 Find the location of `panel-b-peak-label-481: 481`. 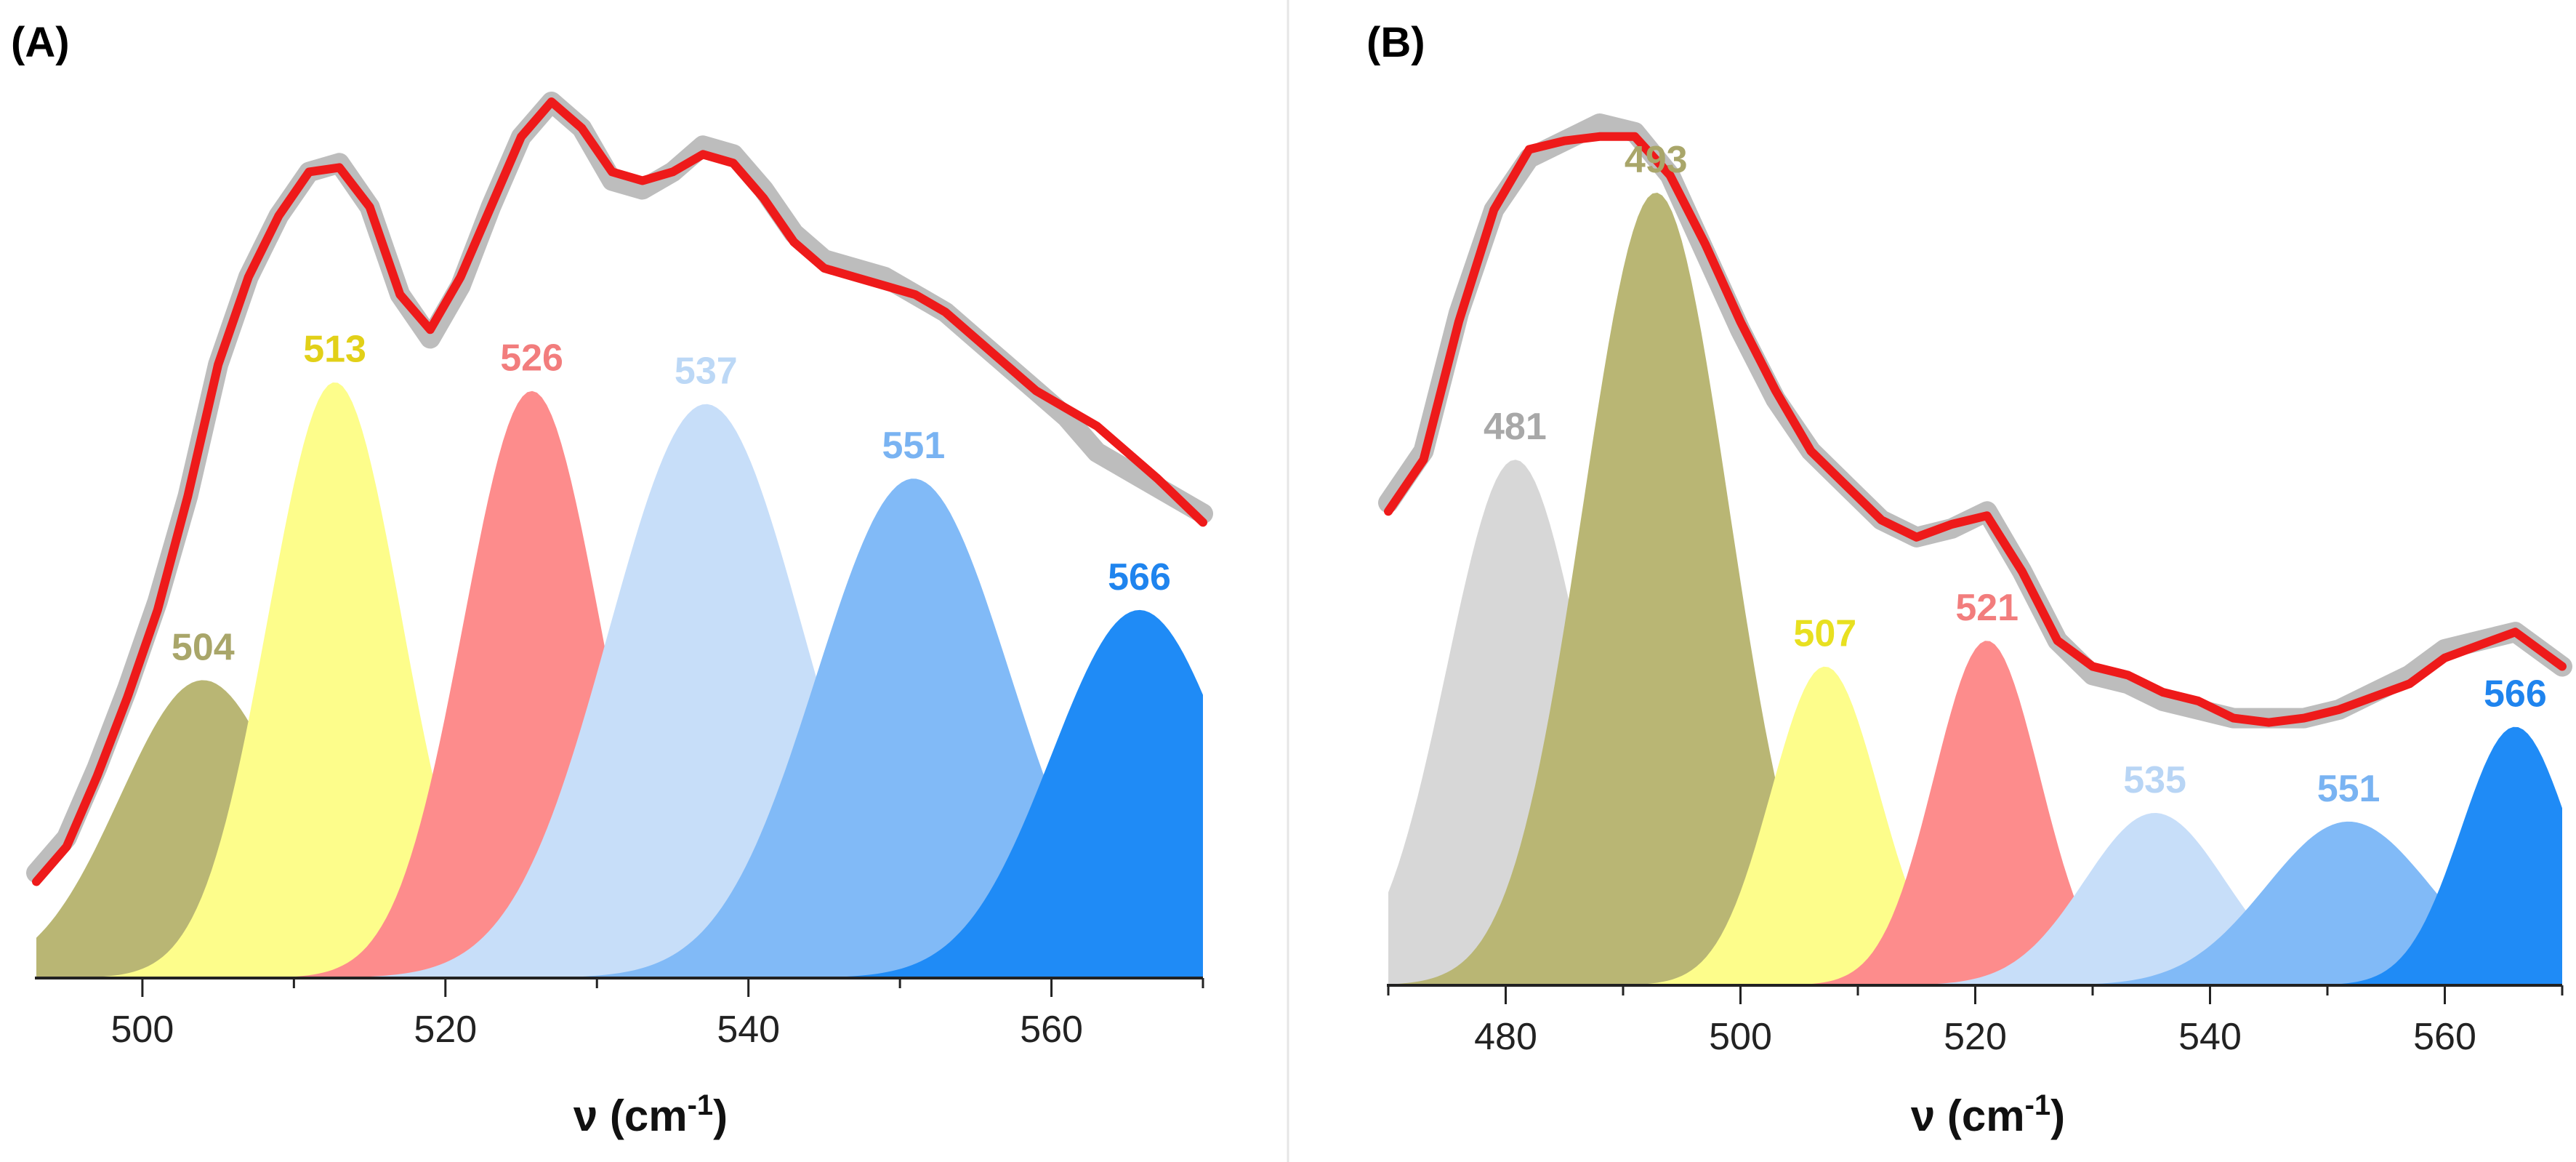

panel-b-peak-label-481: 481 is located at coordinates (1515, 427).